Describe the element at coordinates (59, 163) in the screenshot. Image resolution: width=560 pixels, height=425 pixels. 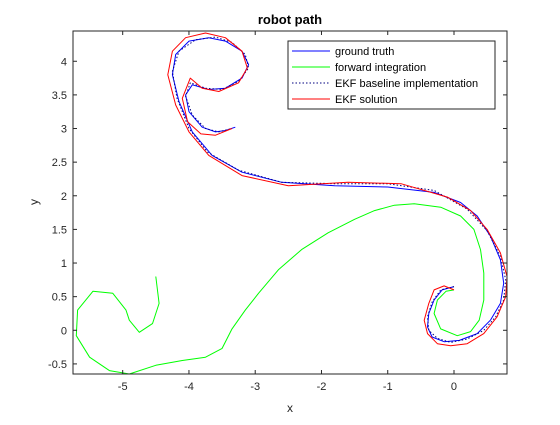
I see `y-tick-label: 2.5` at that location.